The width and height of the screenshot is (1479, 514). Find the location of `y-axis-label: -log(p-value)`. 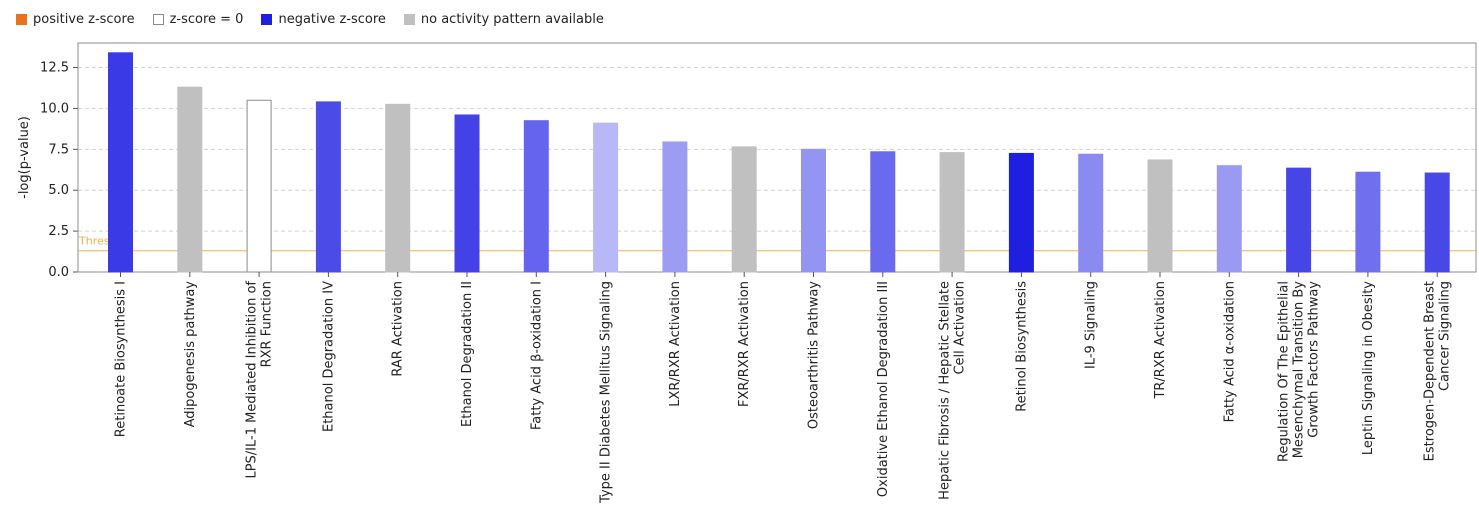

y-axis-label: -log(p-value) is located at coordinates (24, 157).